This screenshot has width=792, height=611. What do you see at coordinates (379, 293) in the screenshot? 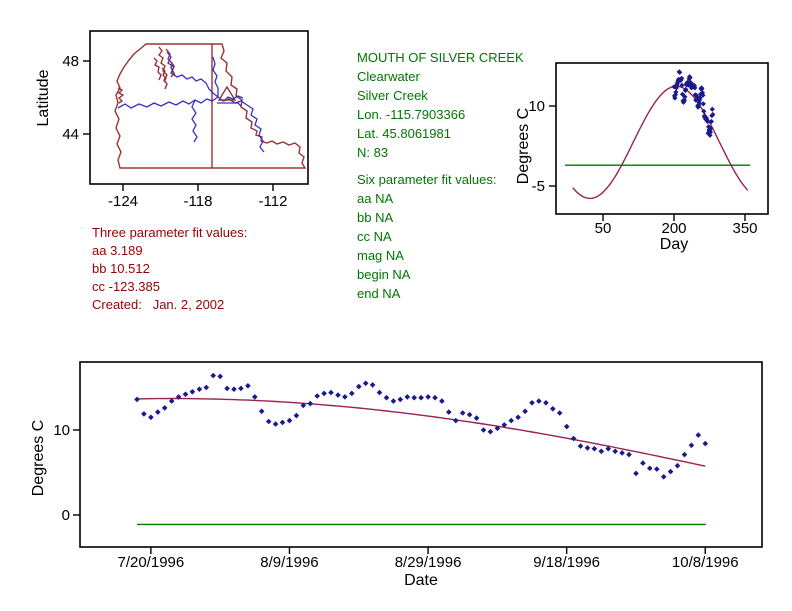
I see `annotation-line: end NA` at bounding box center [379, 293].